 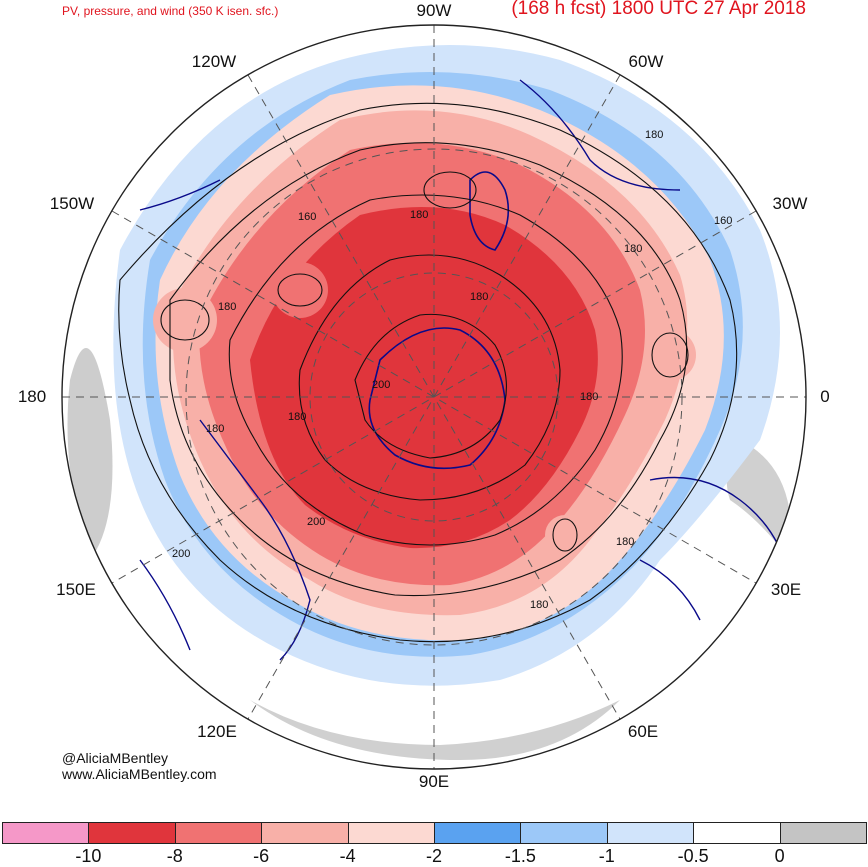 I want to click on lon-label-90w: 90W, so click(x=434, y=10).